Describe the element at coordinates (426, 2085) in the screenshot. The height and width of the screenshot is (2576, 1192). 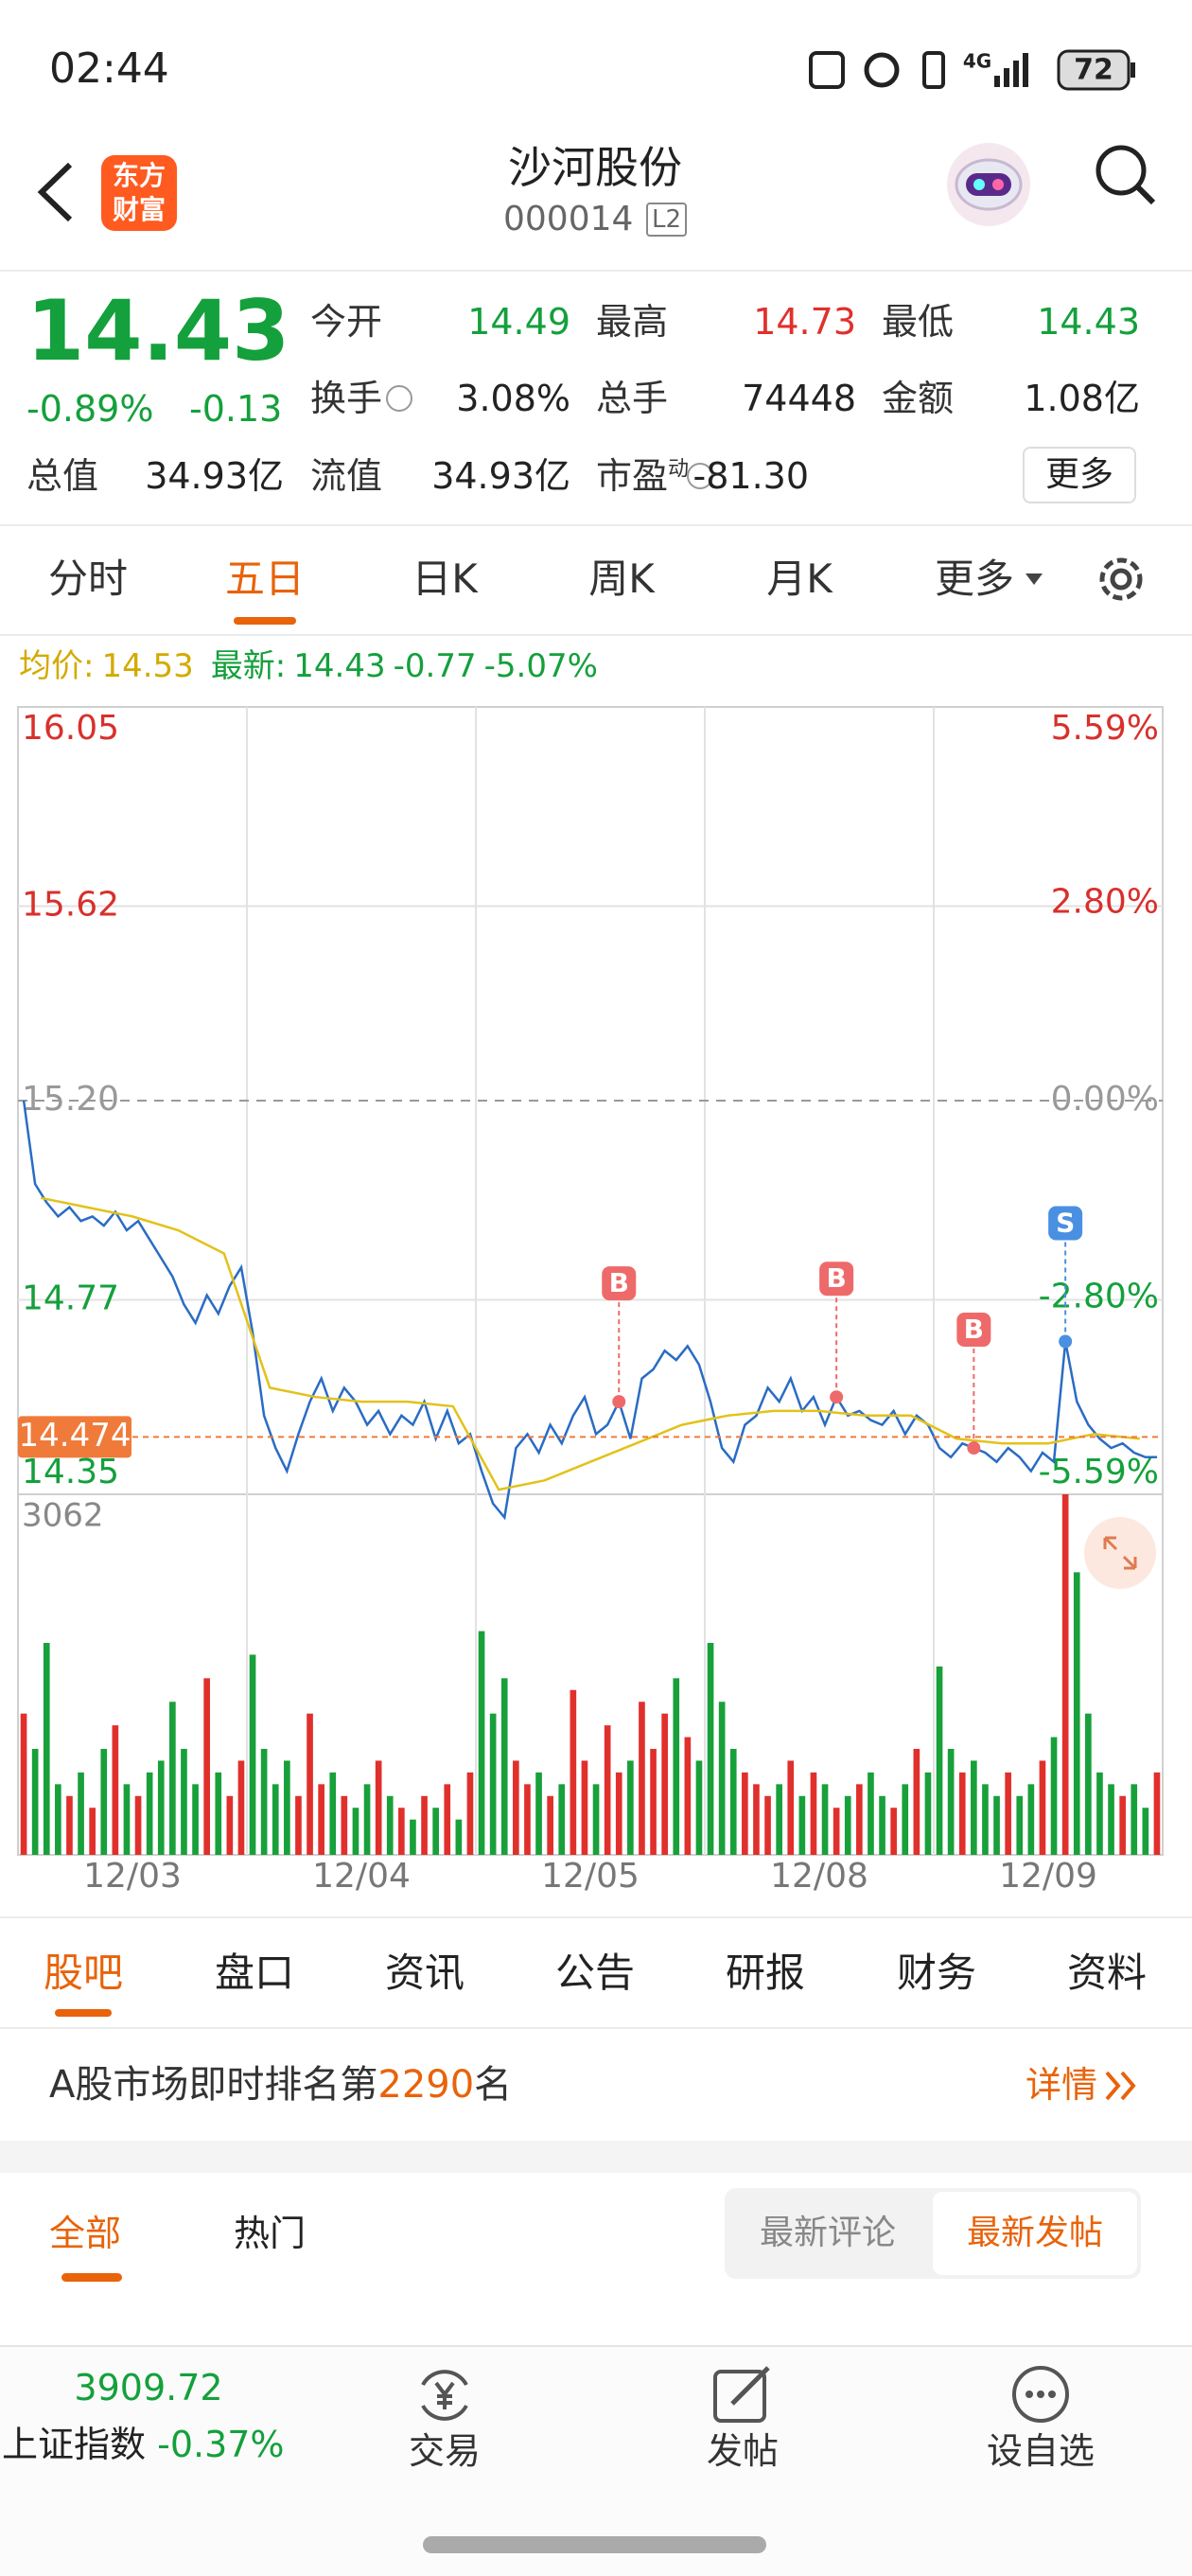
I see `rank-value: 2290` at that location.